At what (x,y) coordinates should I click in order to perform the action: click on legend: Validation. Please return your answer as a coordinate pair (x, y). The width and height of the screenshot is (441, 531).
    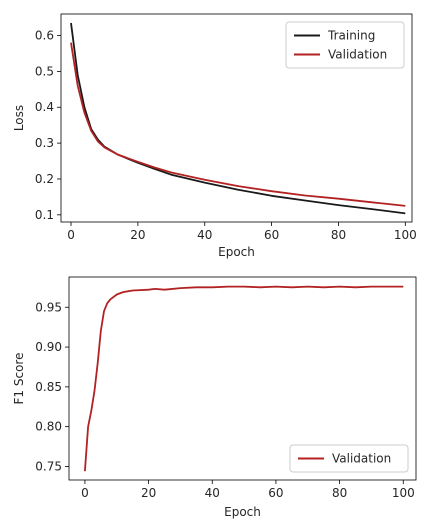
    Looking at the image, I should click on (349, 458).